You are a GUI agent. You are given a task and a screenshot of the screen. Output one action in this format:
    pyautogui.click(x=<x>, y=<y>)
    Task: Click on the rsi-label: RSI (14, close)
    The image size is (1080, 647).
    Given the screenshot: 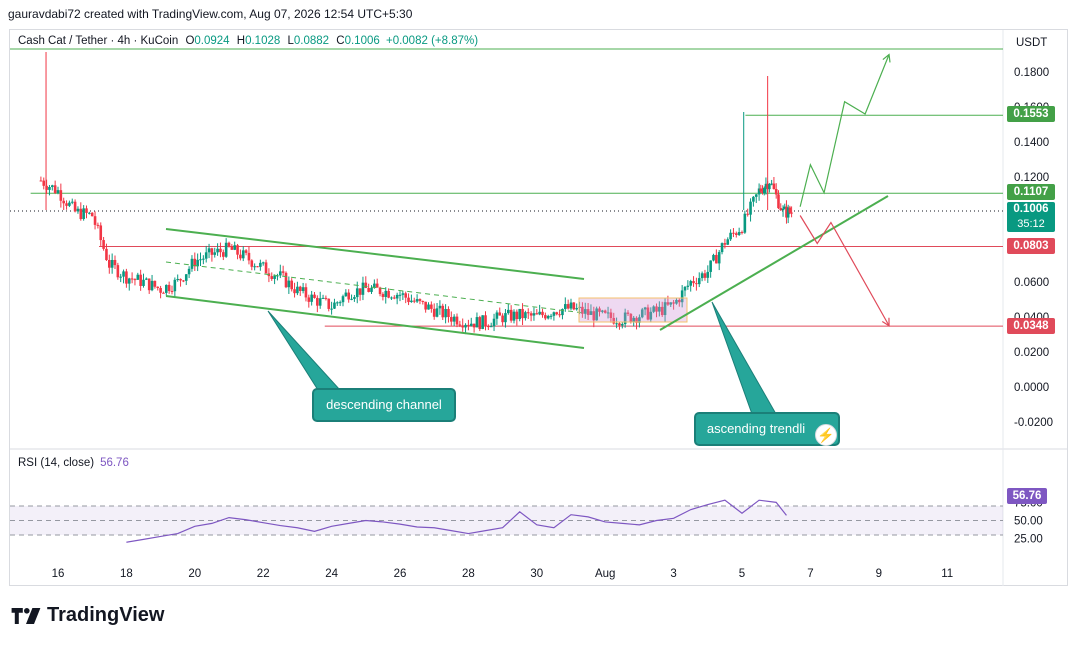 What is the action you would take?
    pyautogui.click(x=56, y=463)
    